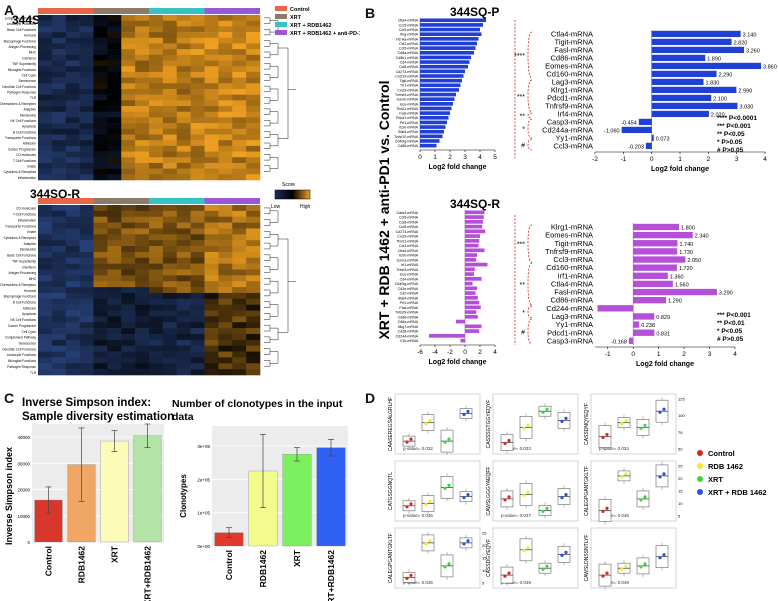  Describe the element at coordinates (735, 354) in the screenshot. I see `x-tick-label: 4` at that location.